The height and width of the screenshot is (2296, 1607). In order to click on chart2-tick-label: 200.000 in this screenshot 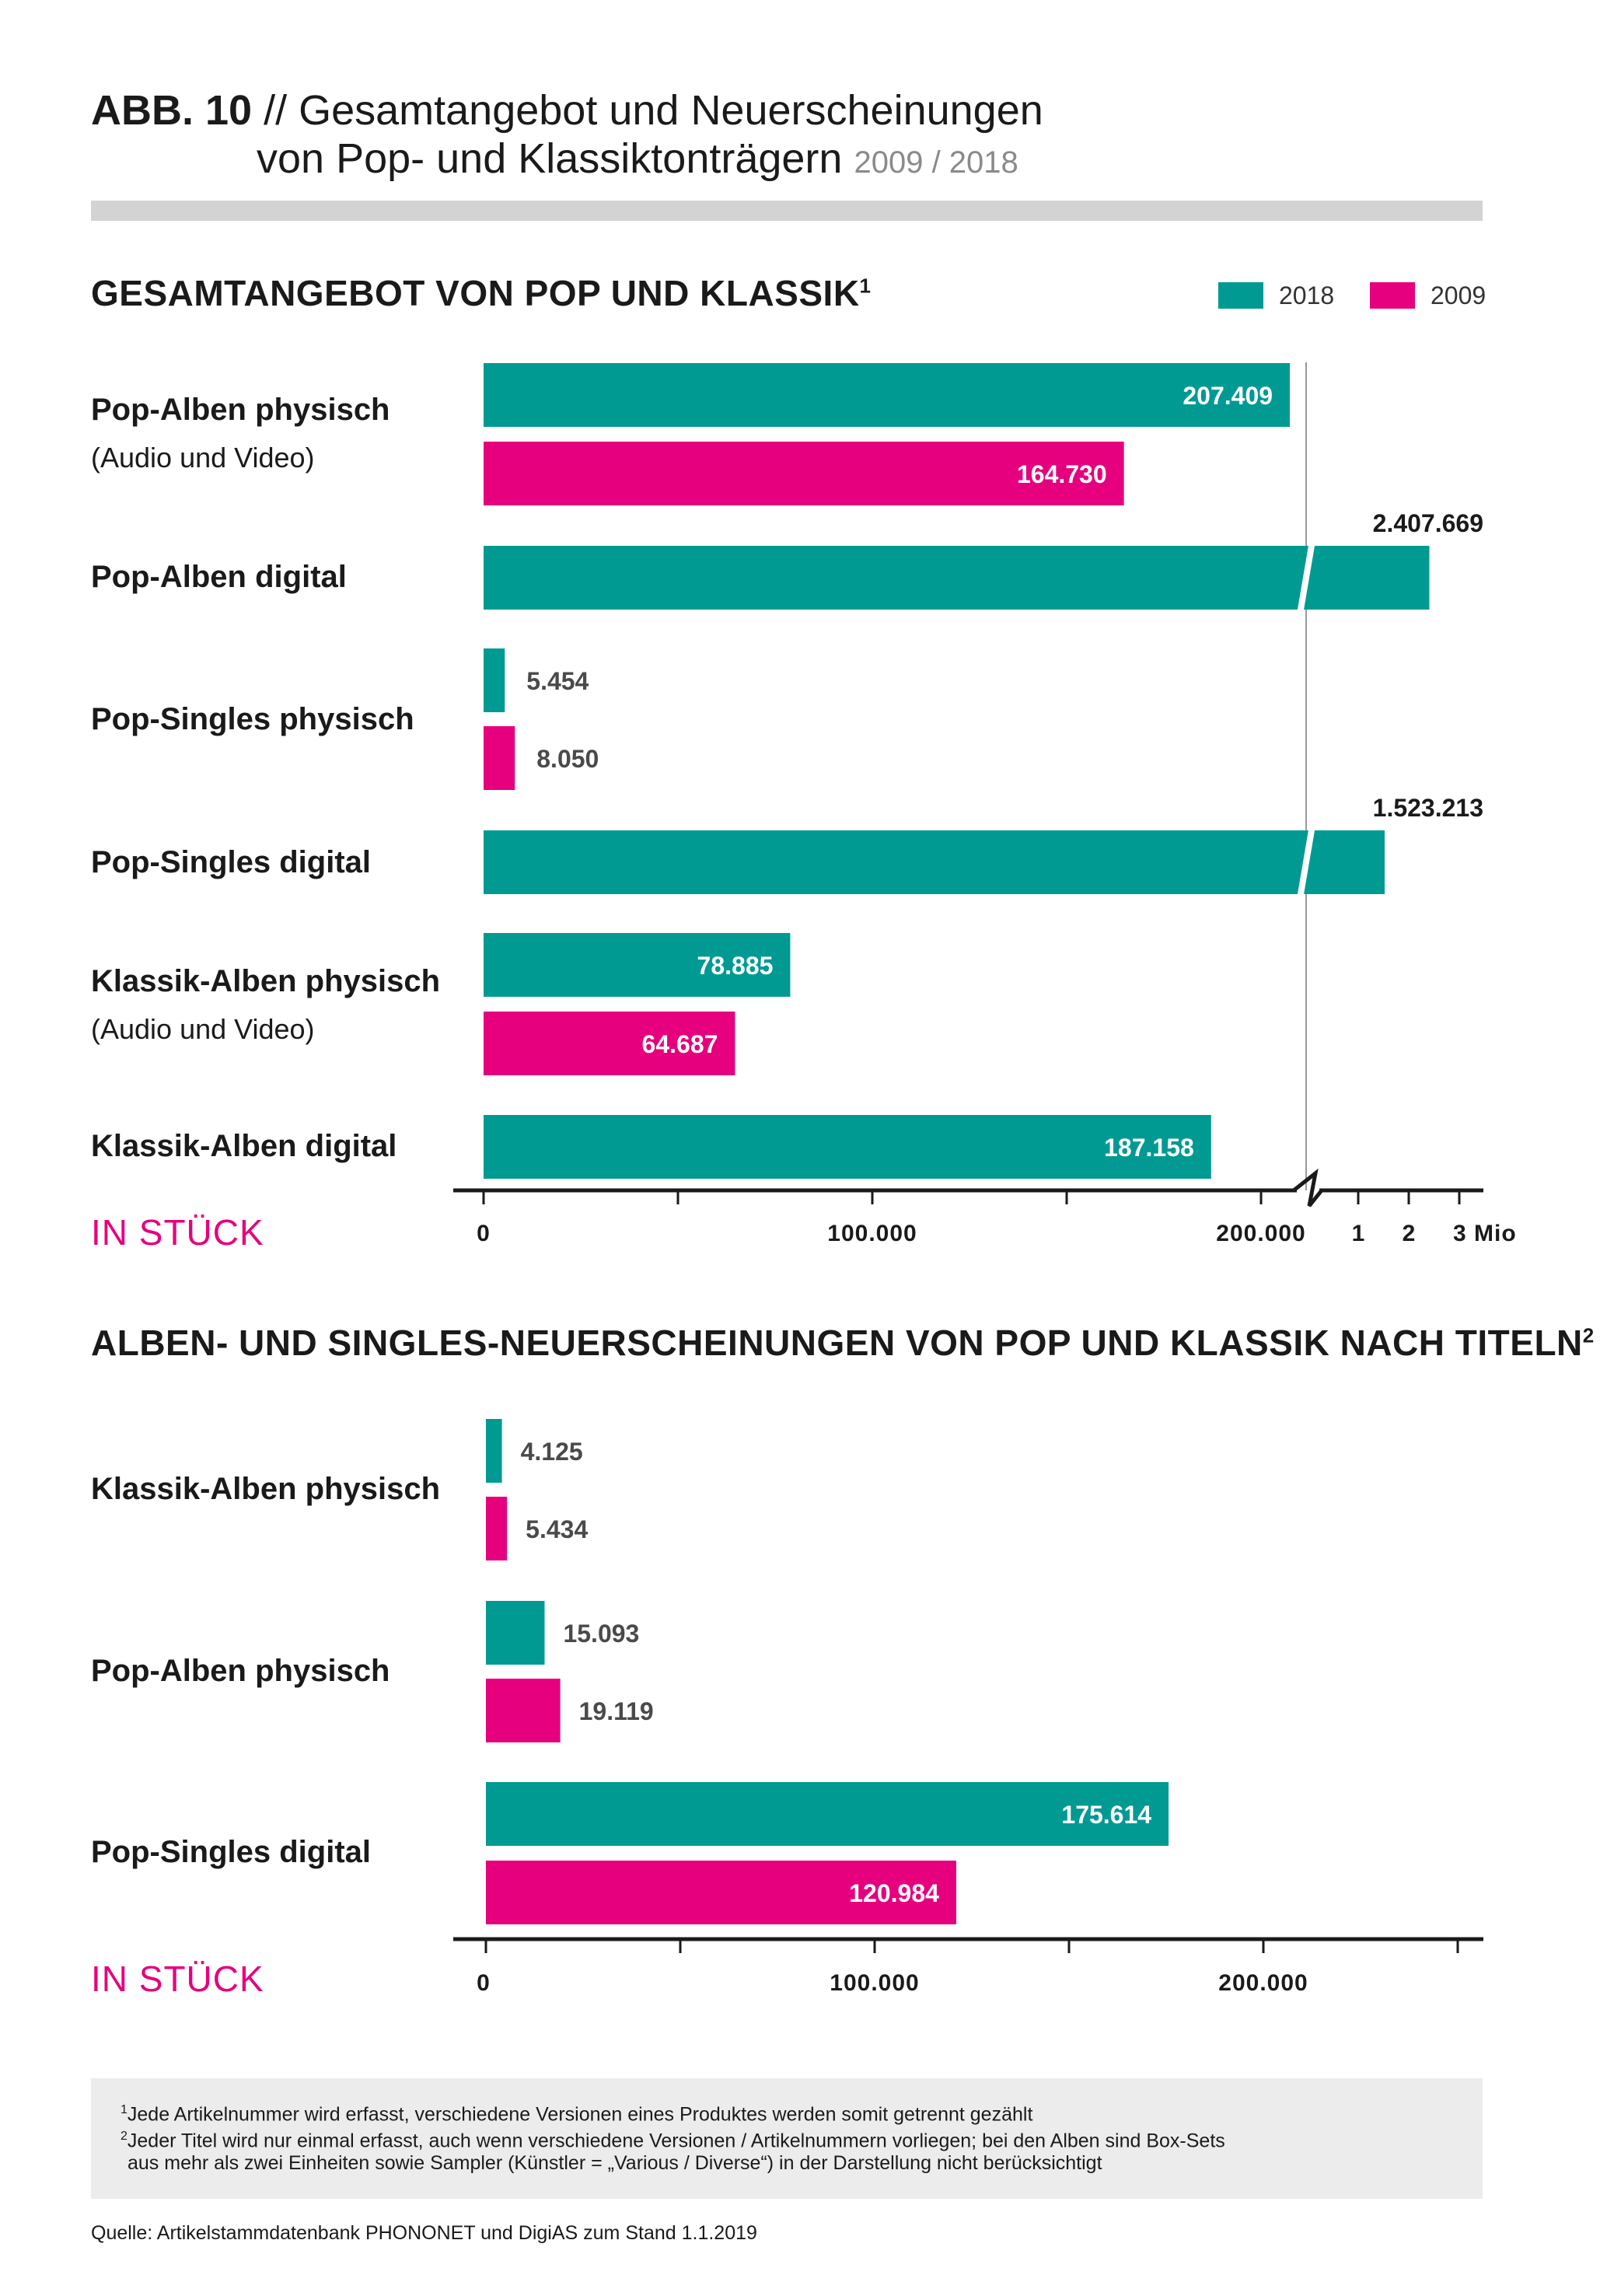, I will do `click(1263, 1983)`.